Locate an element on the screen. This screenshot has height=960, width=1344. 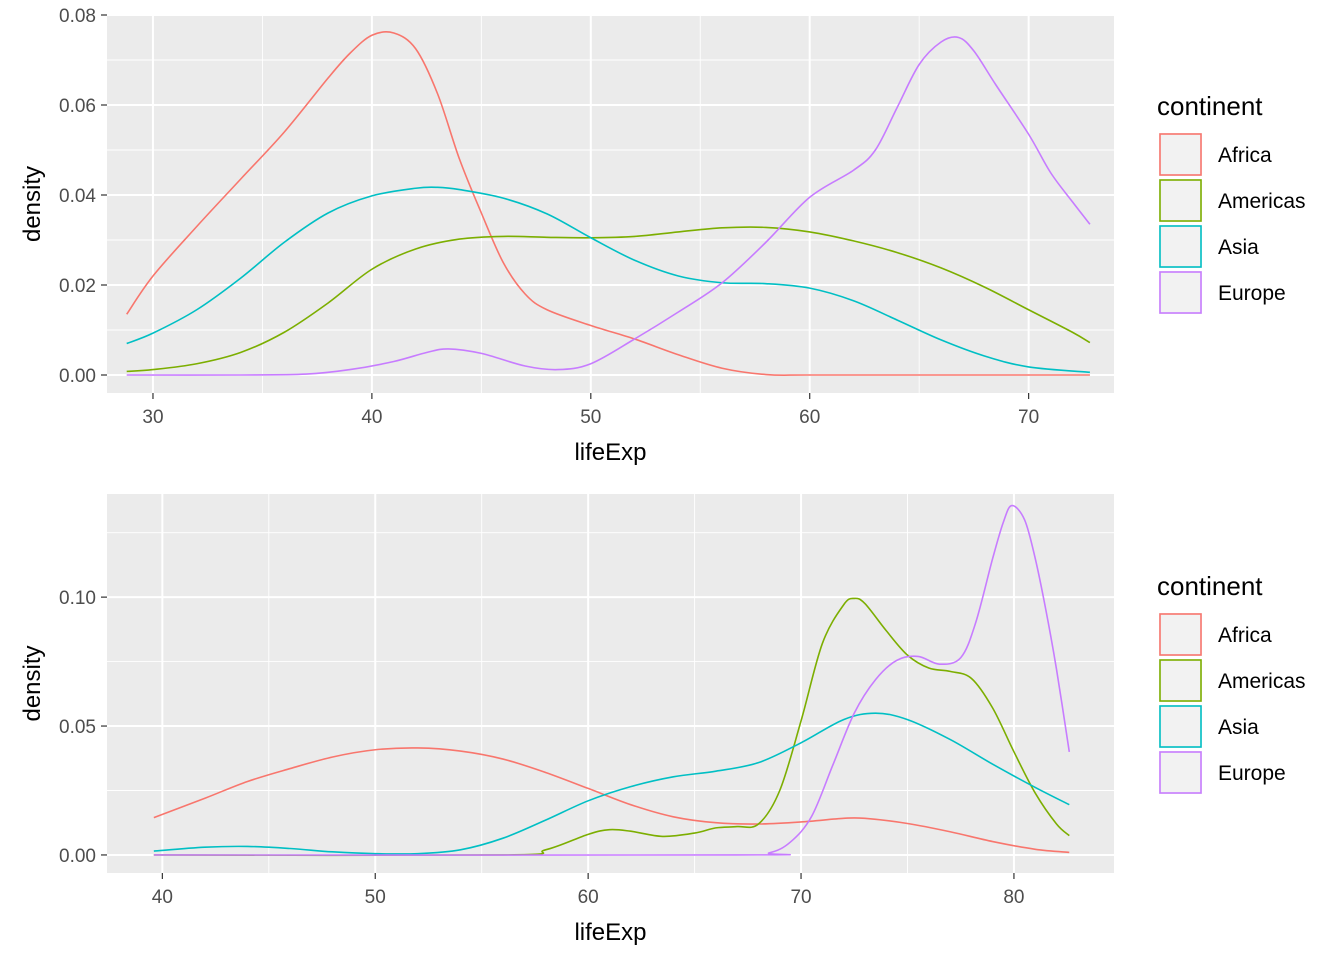
y-tick-label: 0.04 is located at coordinates (77, 196).